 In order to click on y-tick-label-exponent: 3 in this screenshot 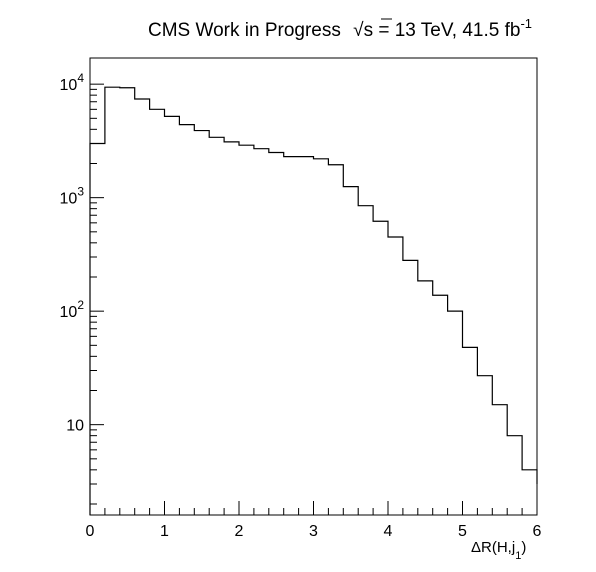, I will do `click(80, 192)`.